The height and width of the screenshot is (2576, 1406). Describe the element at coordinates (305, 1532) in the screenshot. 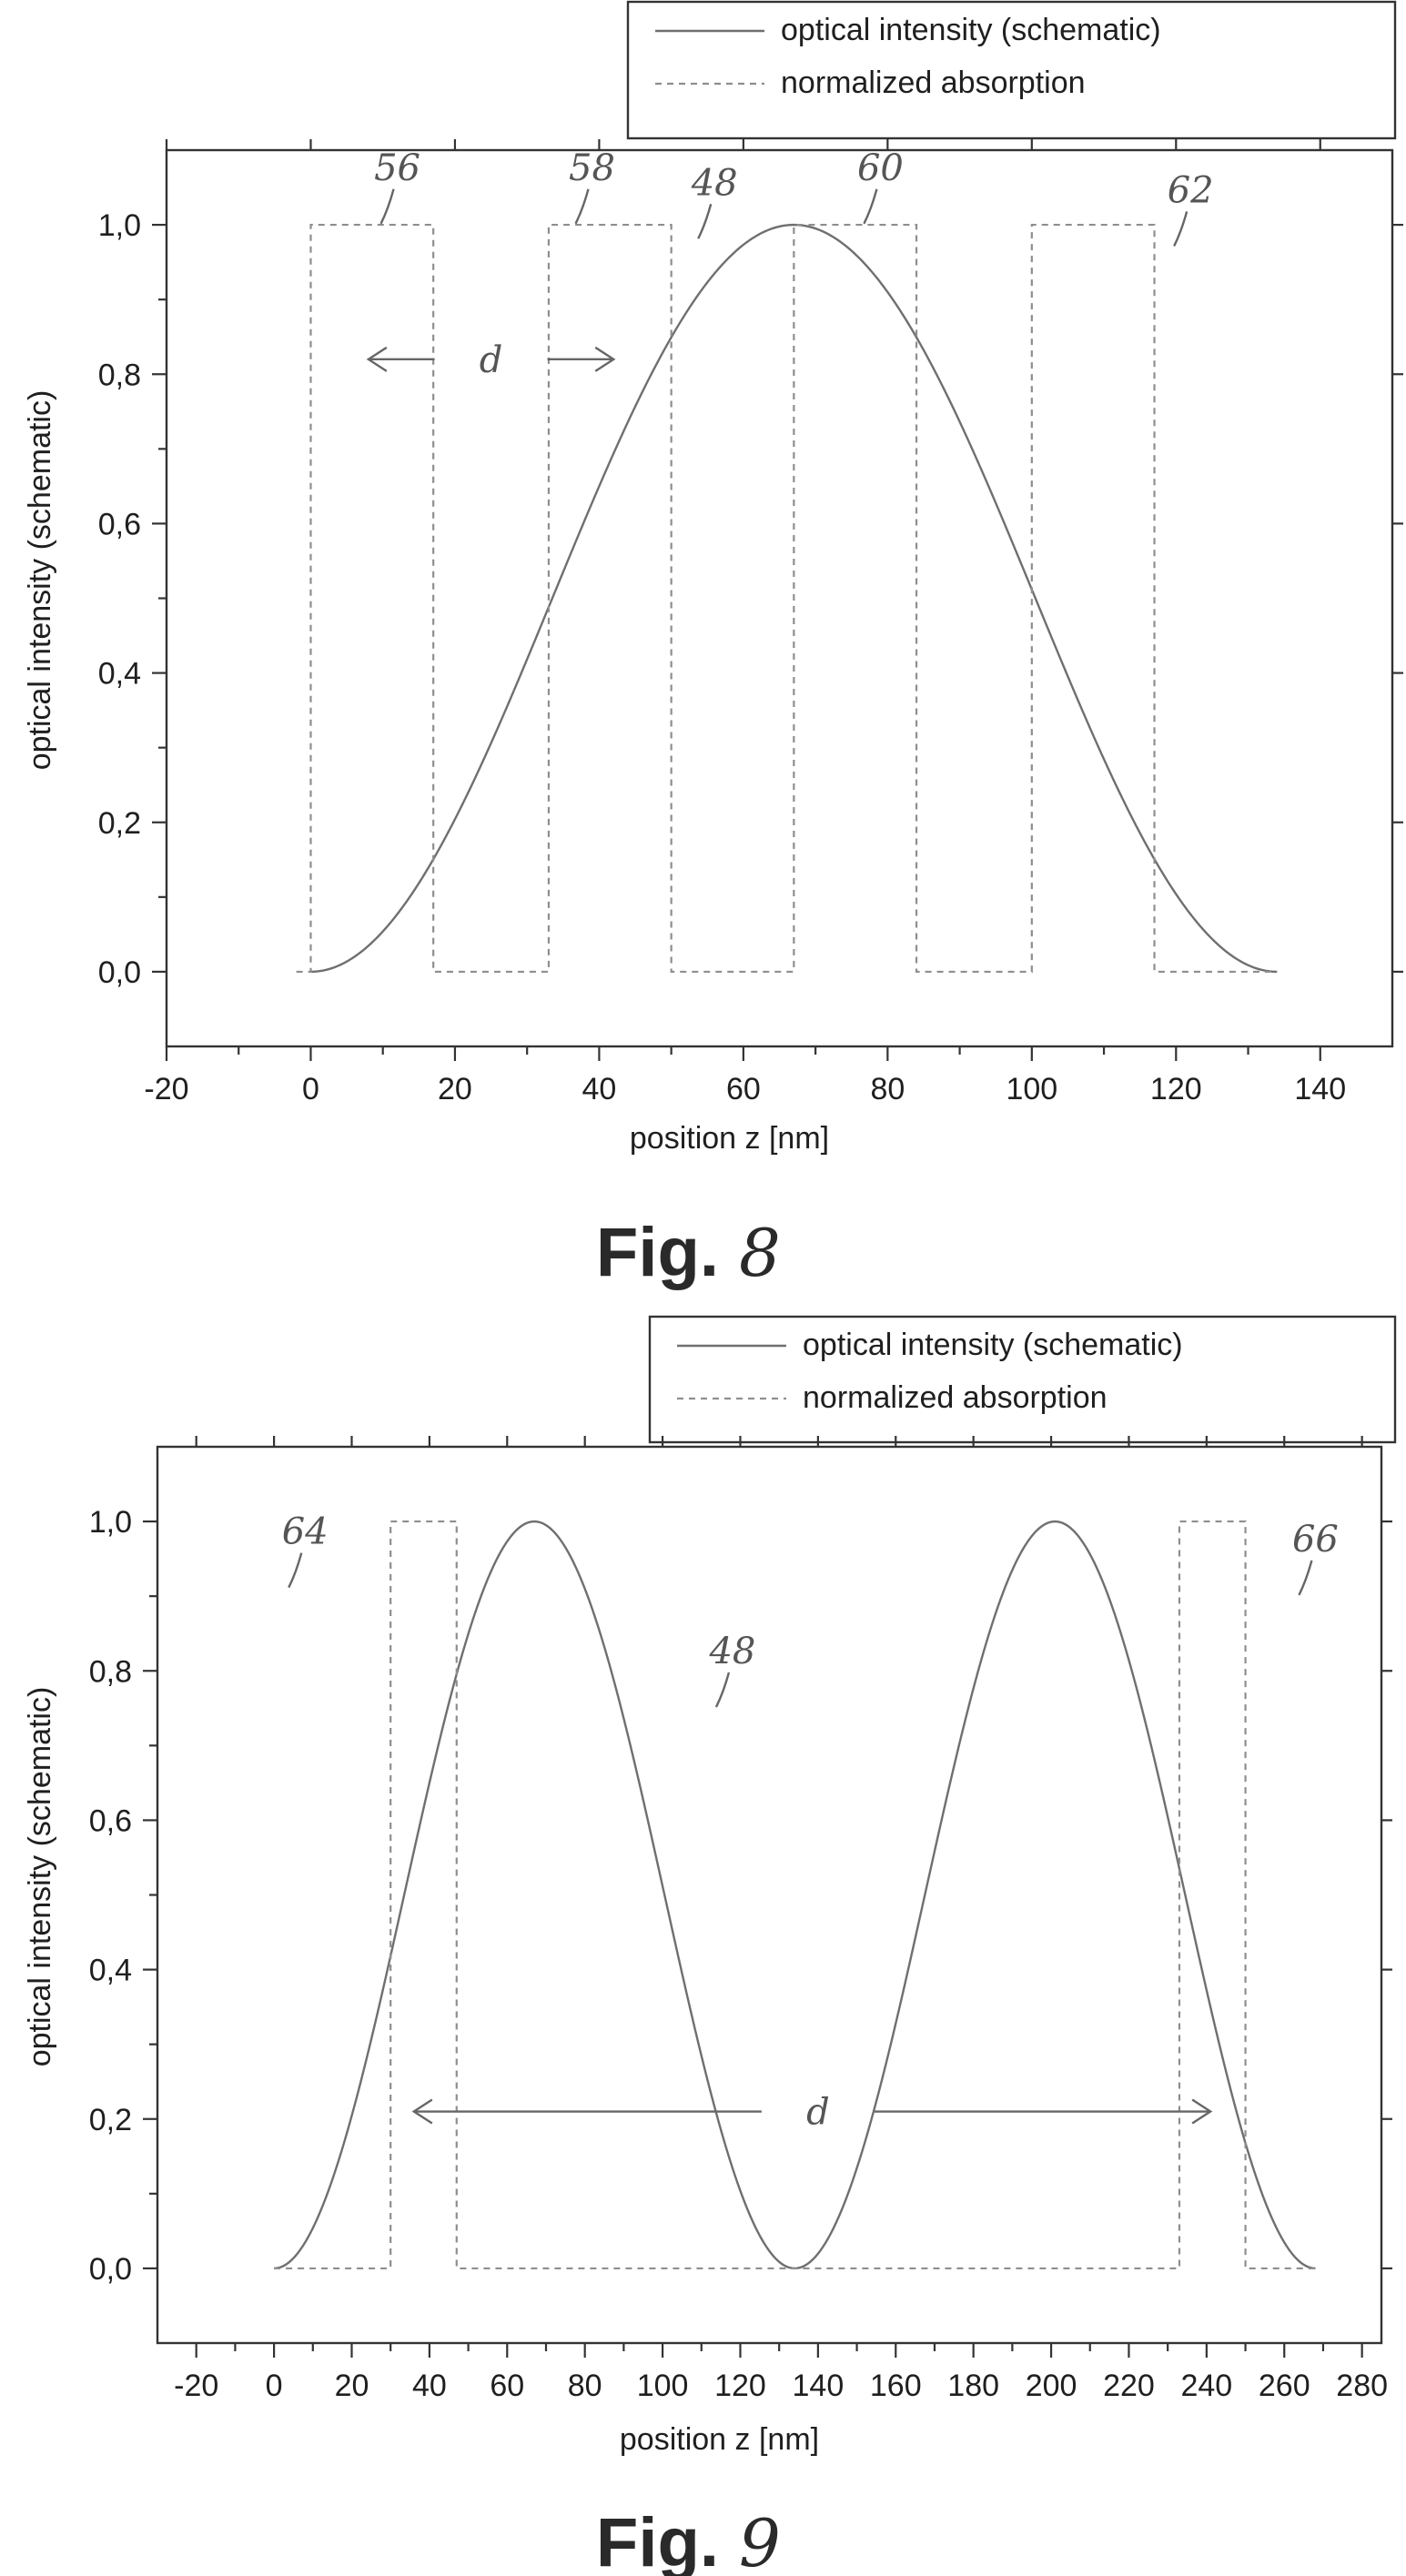

I see `reference-numeral: 64` at that location.